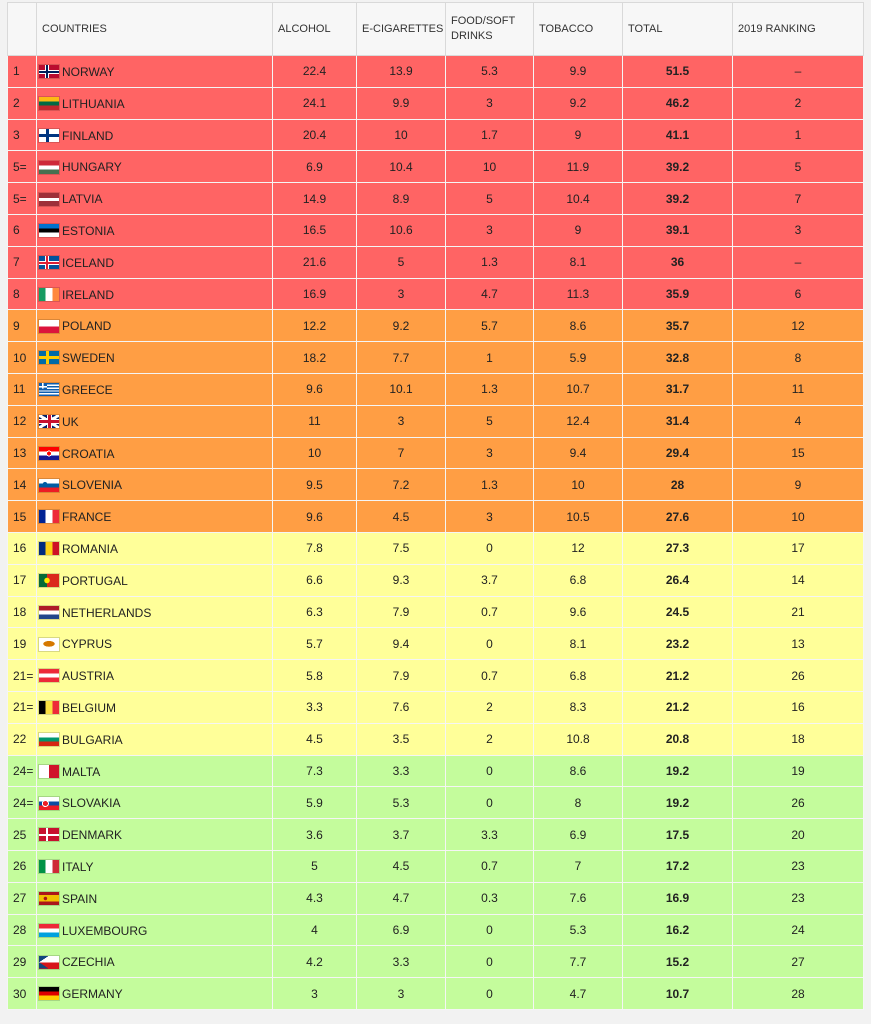 Image resolution: width=871 pixels, height=1024 pixels. What do you see at coordinates (49, 581) in the screenshot?
I see `portugal-flag-icon` at bounding box center [49, 581].